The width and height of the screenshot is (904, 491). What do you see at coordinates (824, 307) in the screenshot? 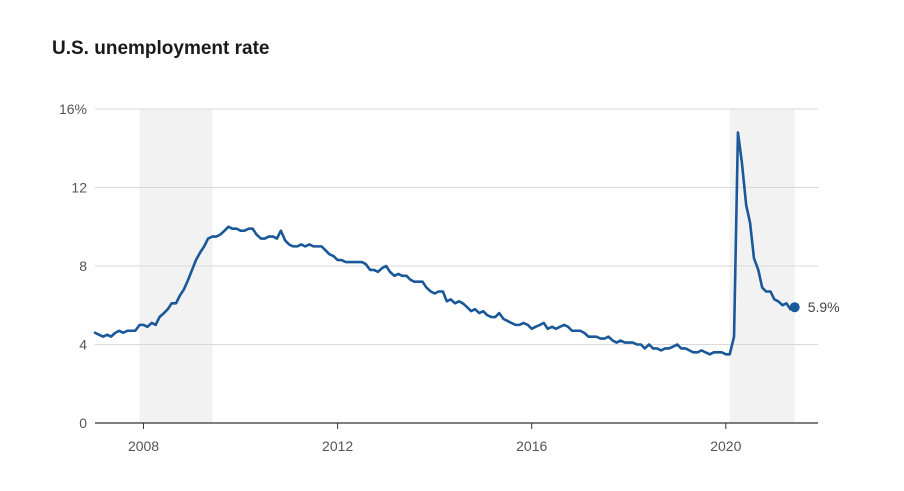
I see `end-value-label: 5.9%` at bounding box center [824, 307].